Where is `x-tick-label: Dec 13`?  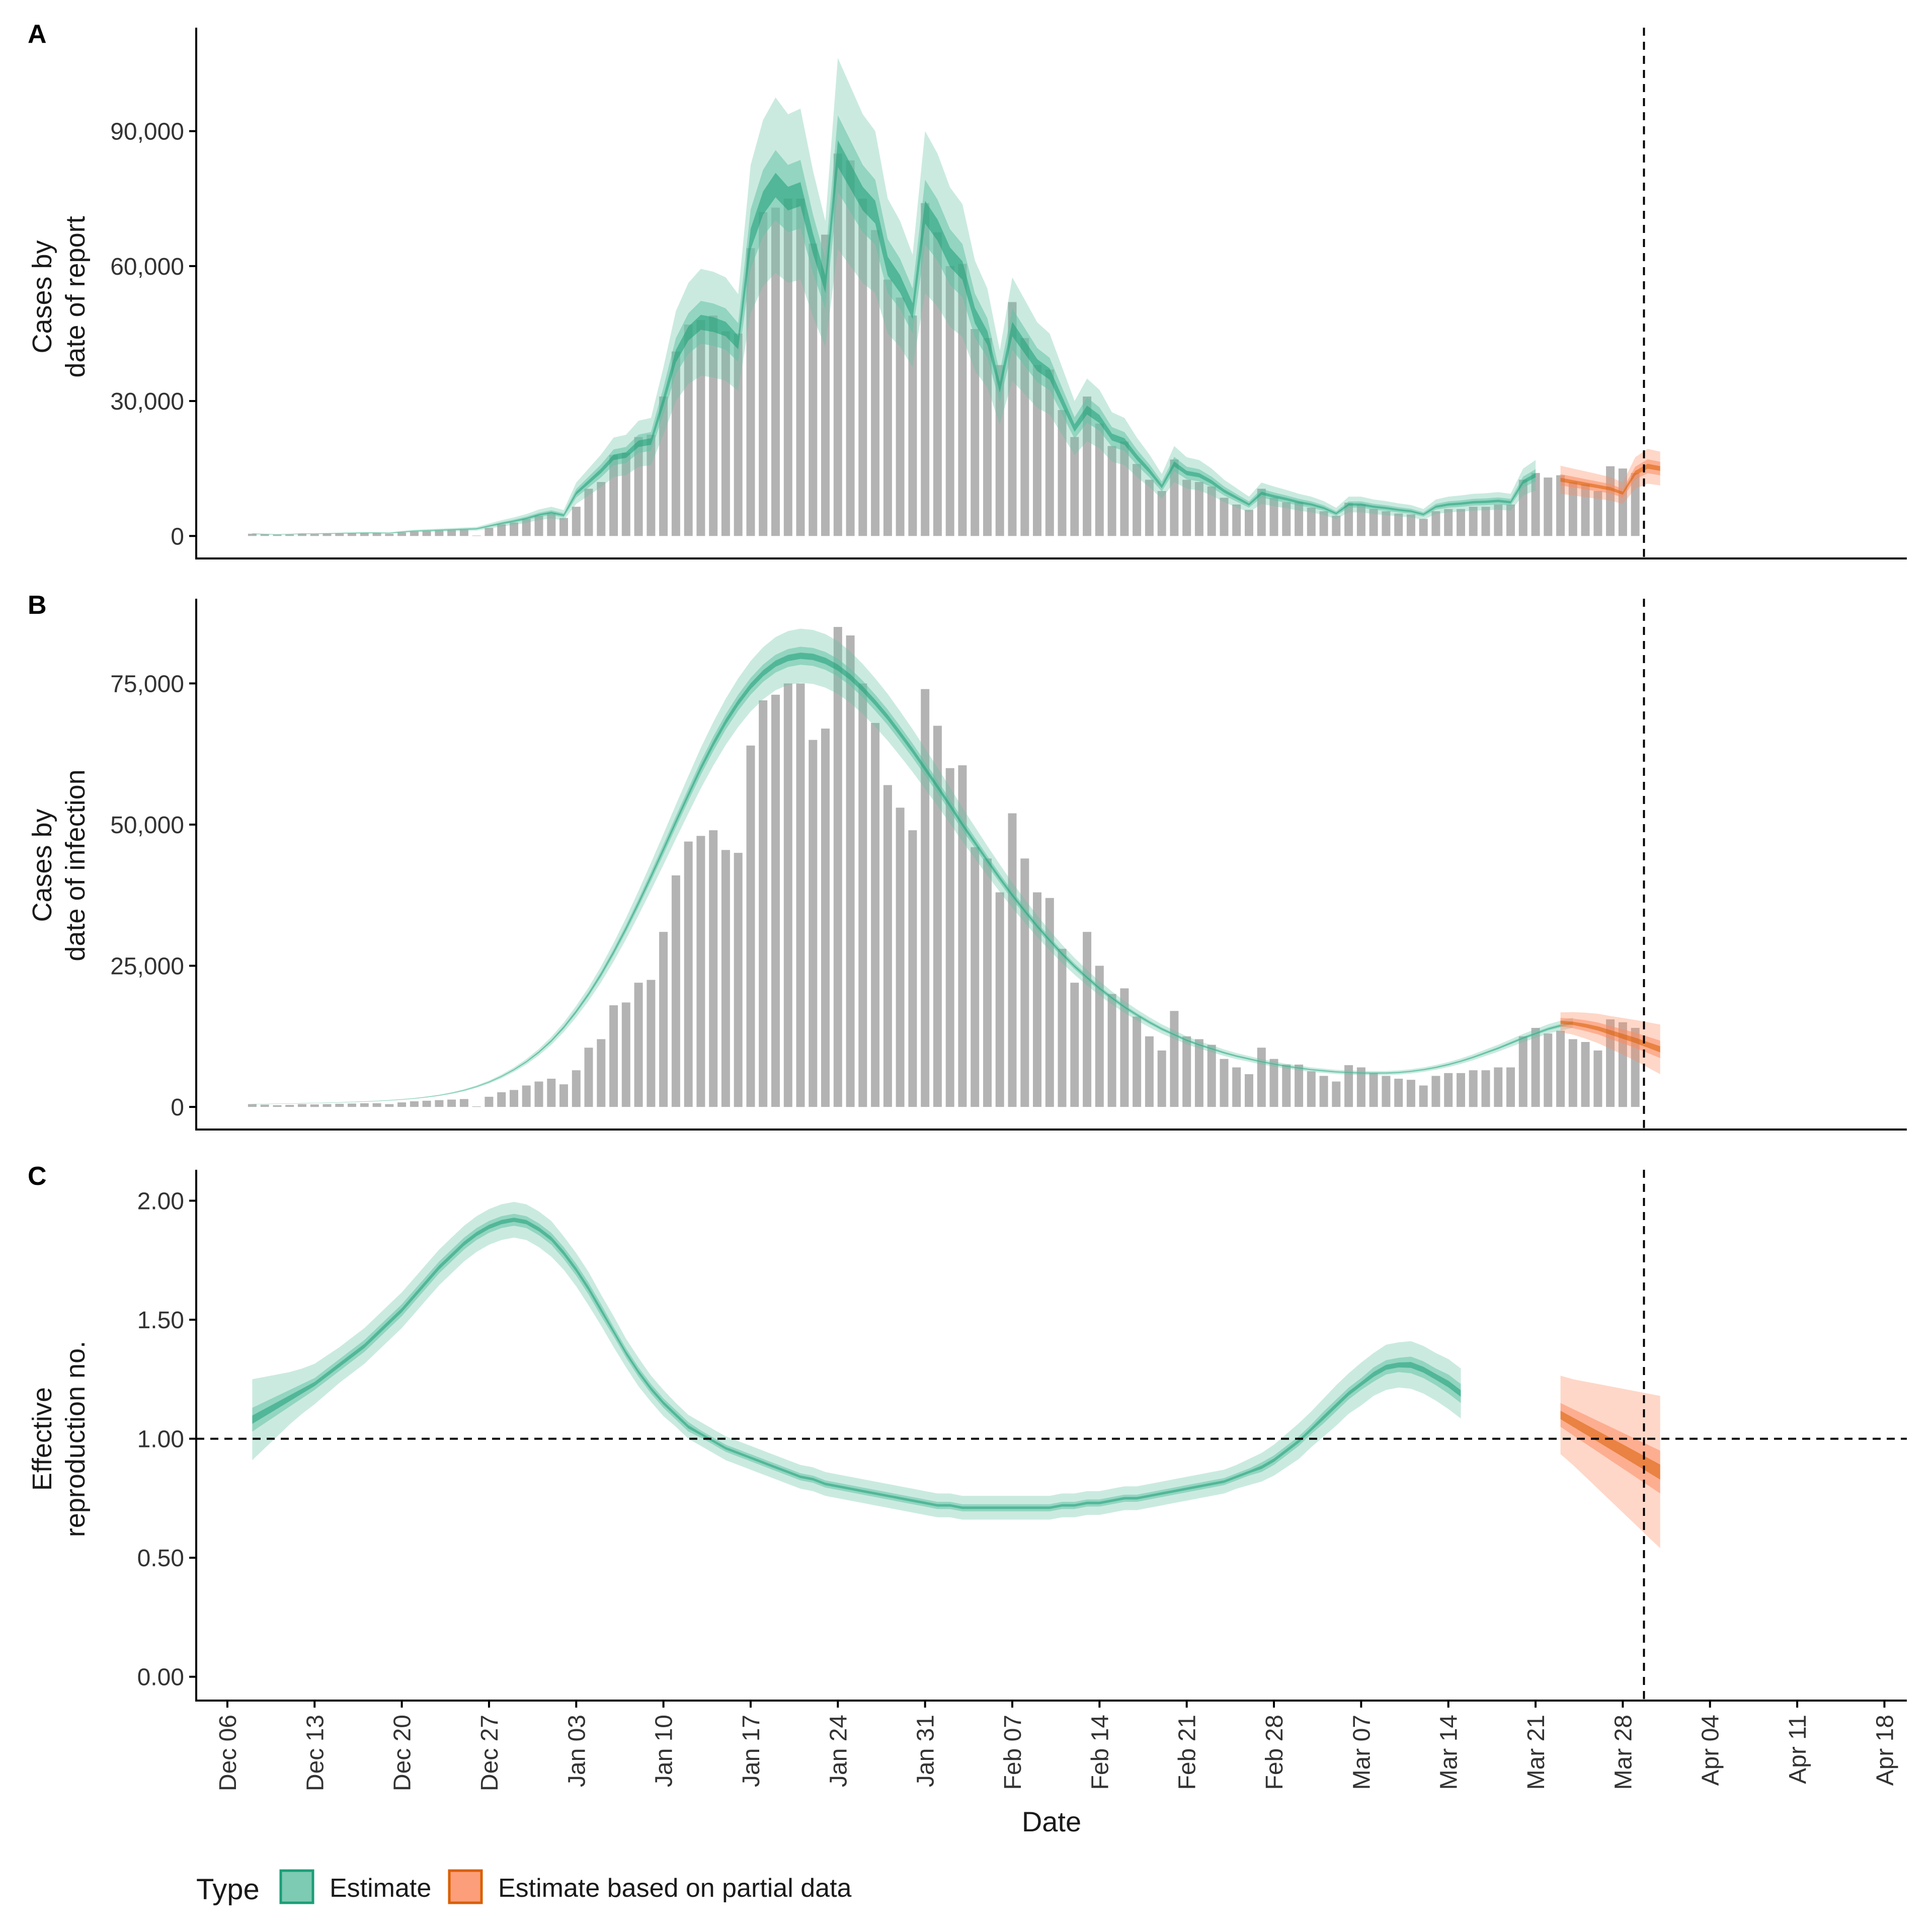 x-tick-label: Dec 13 is located at coordinates (316, 1753).